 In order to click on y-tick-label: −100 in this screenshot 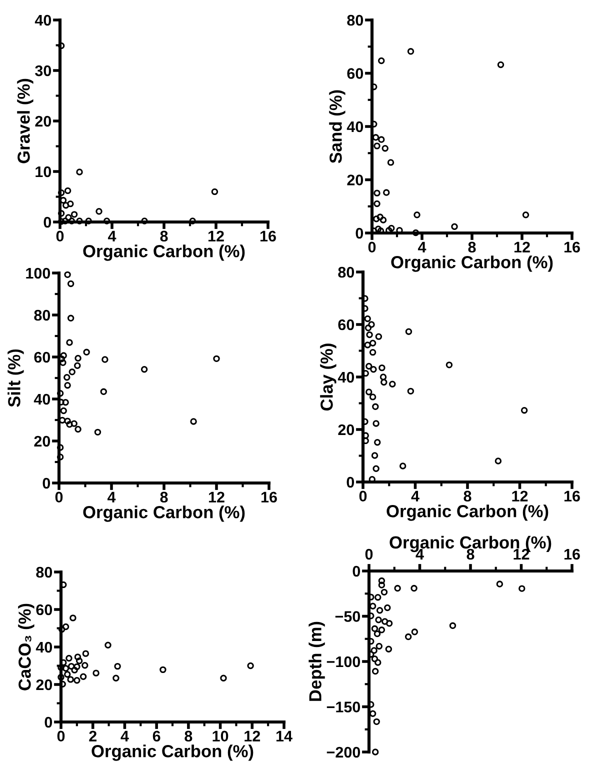, I will do `click(343, 662)`.